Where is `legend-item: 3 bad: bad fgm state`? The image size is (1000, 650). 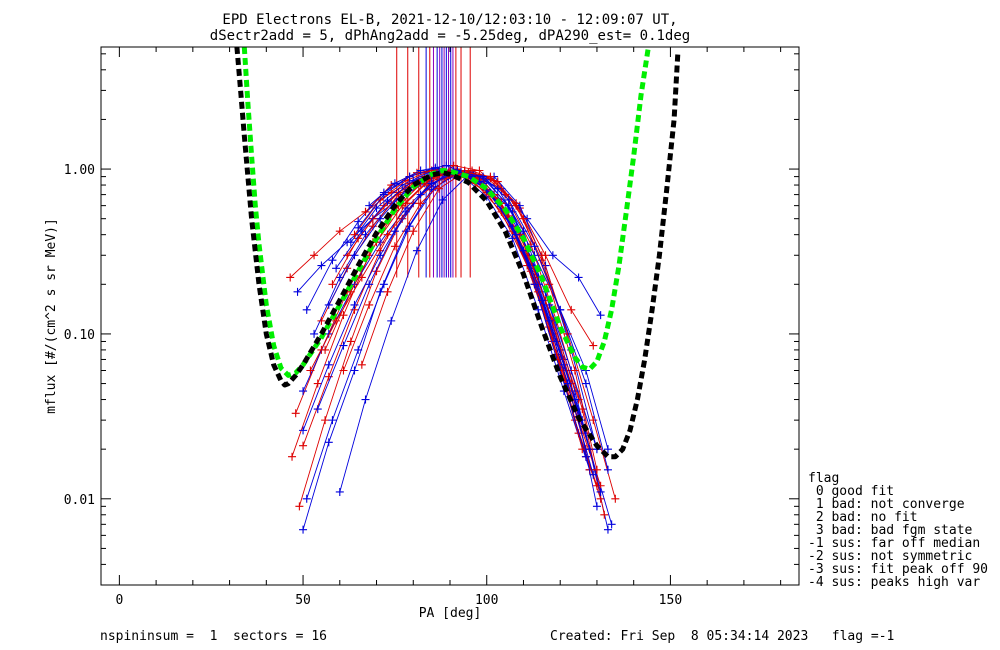 legend-item: 3 bad: bad fgm state is located at coordinates (890, 530).